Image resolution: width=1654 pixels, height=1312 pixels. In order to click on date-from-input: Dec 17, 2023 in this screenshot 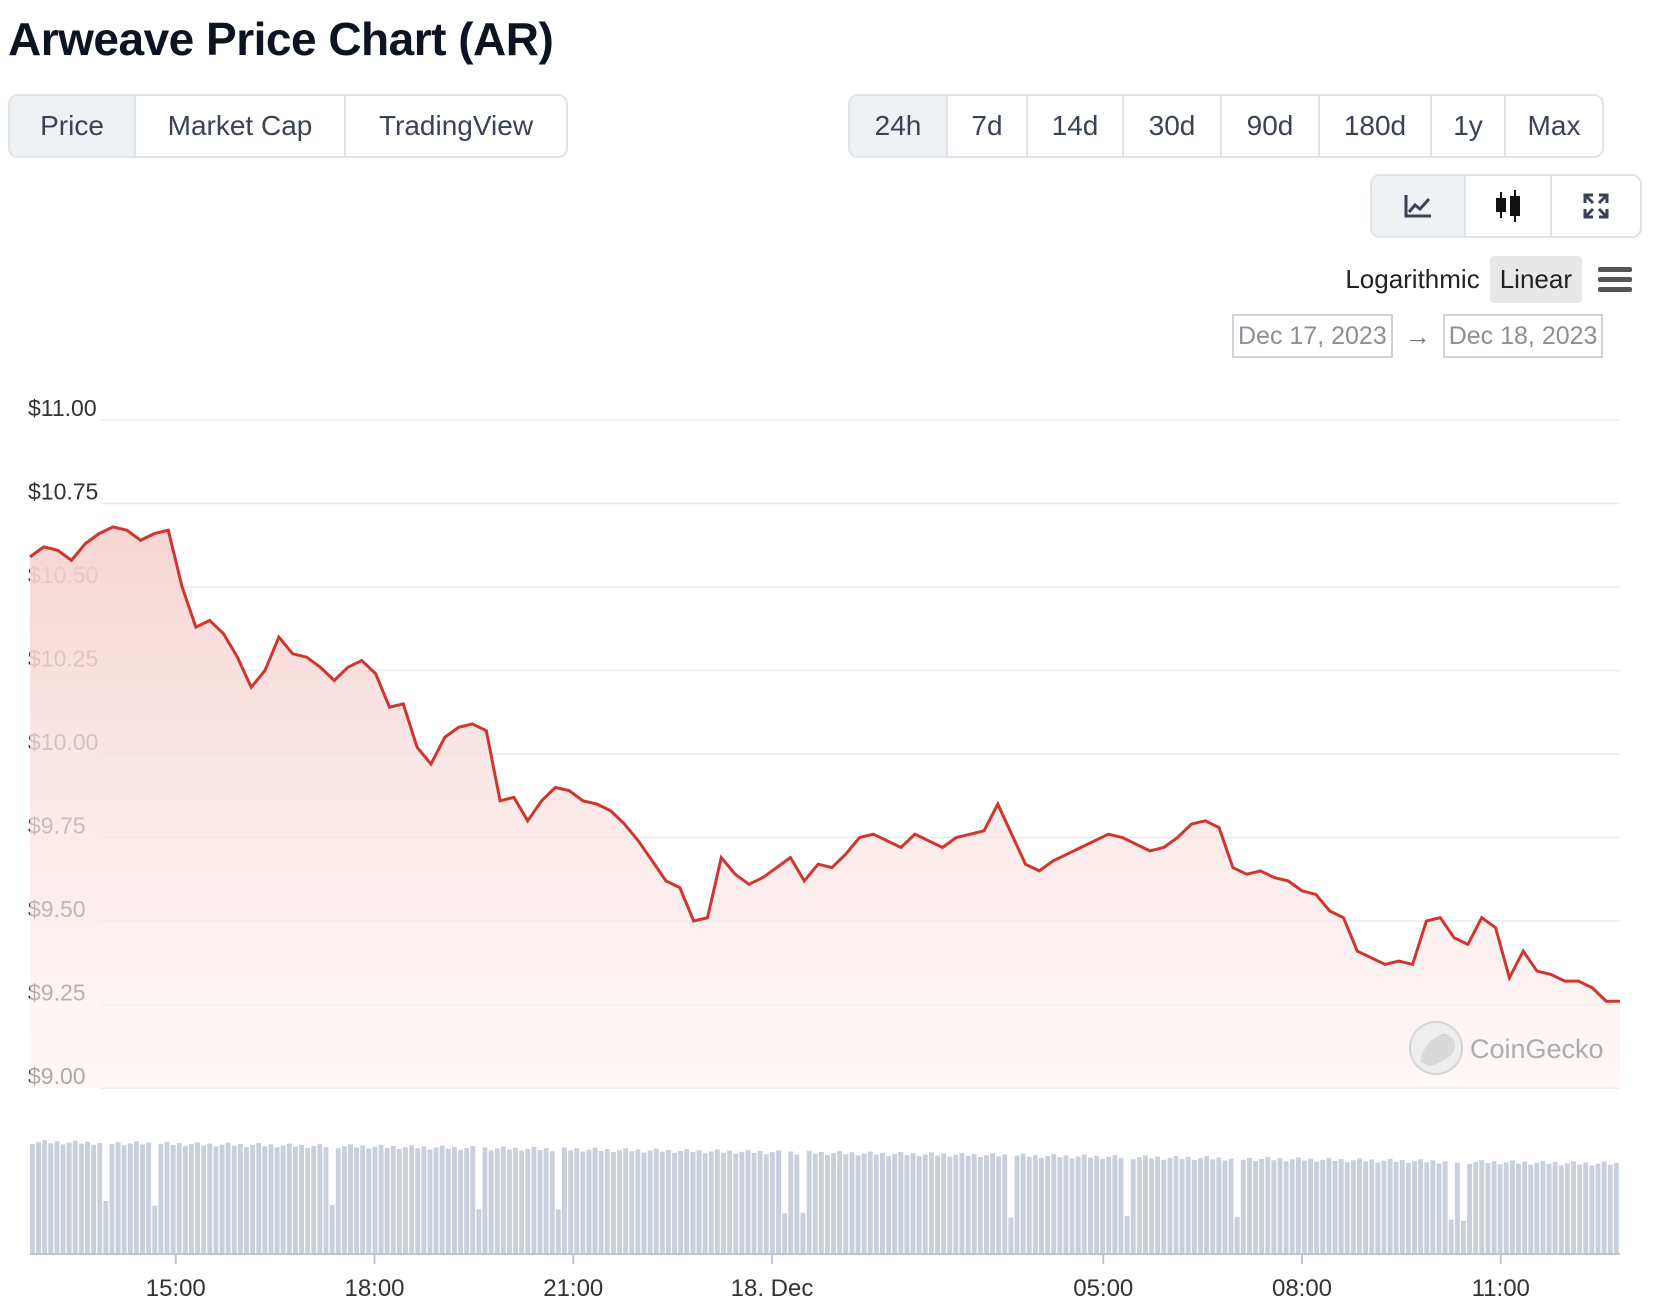, I will do `click(1312, 336)`.